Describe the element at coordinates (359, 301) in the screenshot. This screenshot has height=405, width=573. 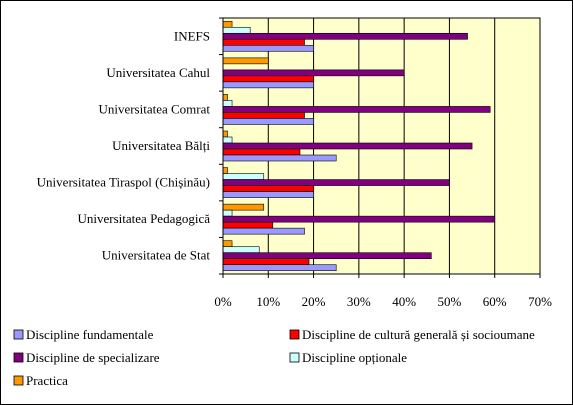
I see `x-tick-label: 30%` at that location.